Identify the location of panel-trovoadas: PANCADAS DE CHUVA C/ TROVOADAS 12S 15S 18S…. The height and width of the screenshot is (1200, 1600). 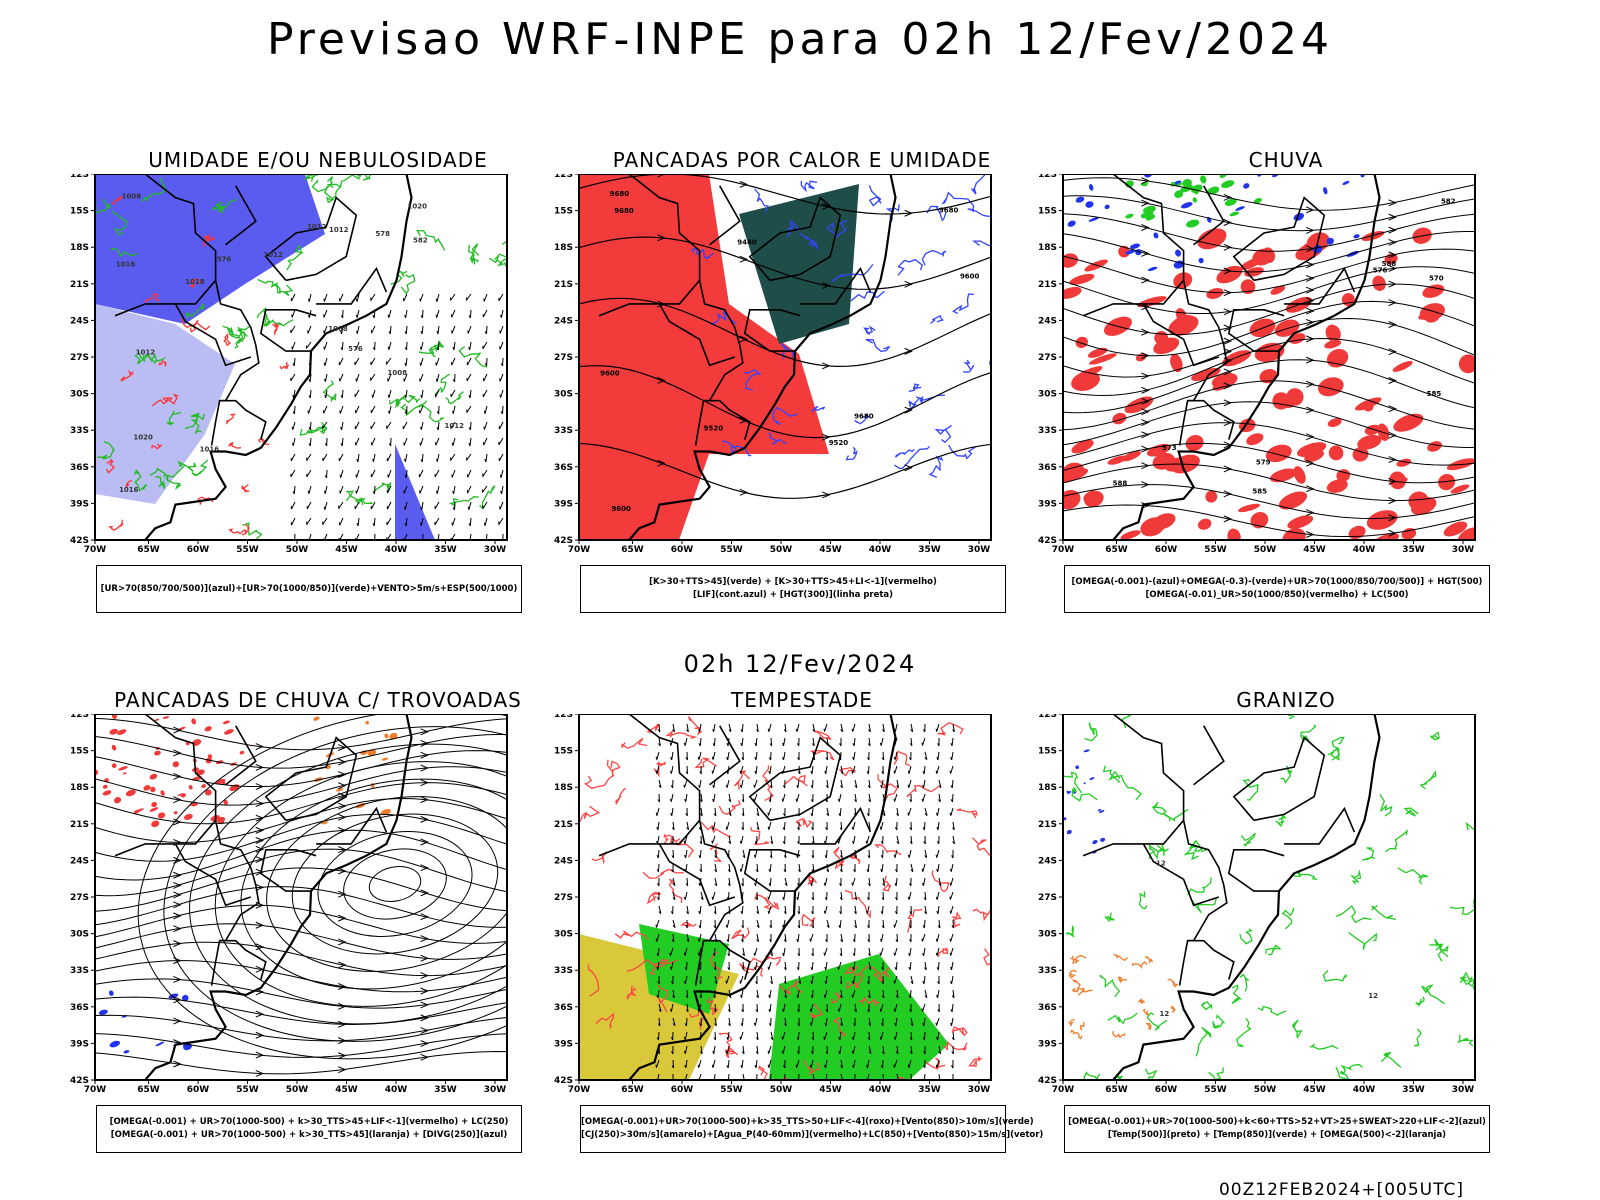
(318, 933).